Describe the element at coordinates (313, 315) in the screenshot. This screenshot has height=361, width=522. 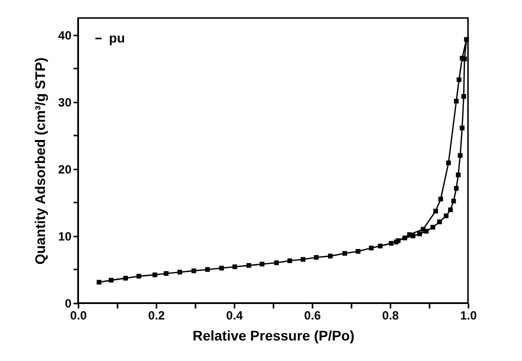
I see `x-tick-label: 0.6` at that location.